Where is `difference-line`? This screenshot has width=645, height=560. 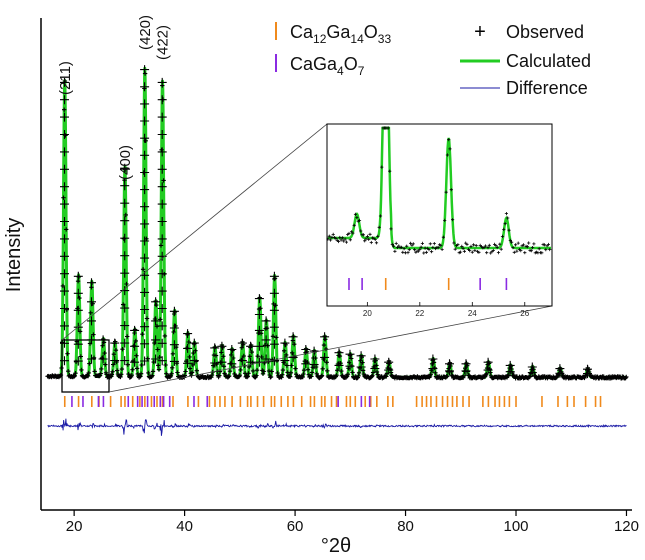 difference-line is located at coordinates (337, 427).